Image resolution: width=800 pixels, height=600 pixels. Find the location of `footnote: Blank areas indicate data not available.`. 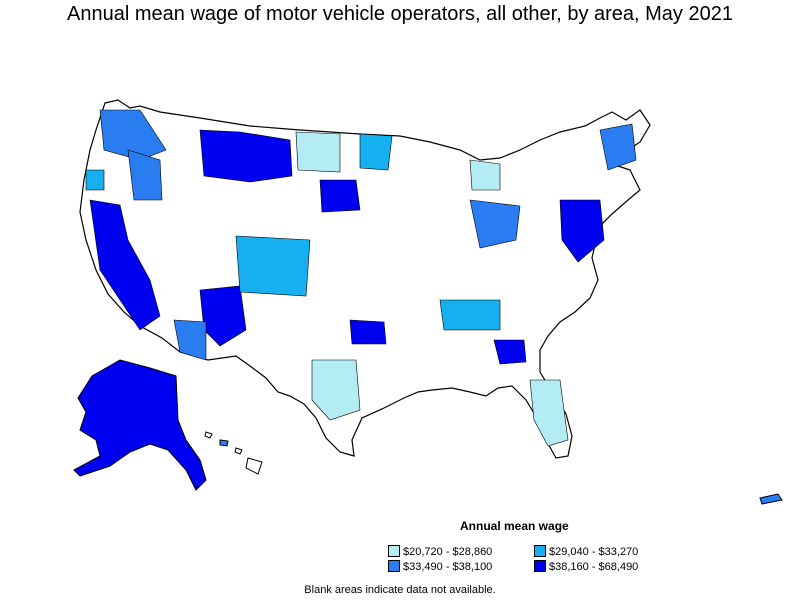

footnote: Blank areas indicate data not available. is located at coordinates (400, 590).